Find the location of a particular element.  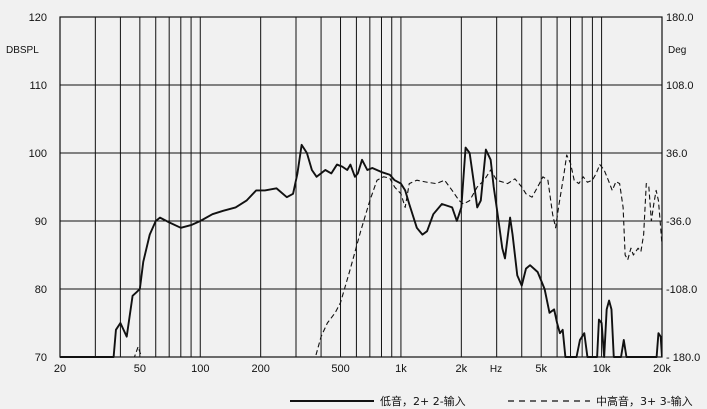

y-tick-label: 120 is located at coordinates (38, 18).